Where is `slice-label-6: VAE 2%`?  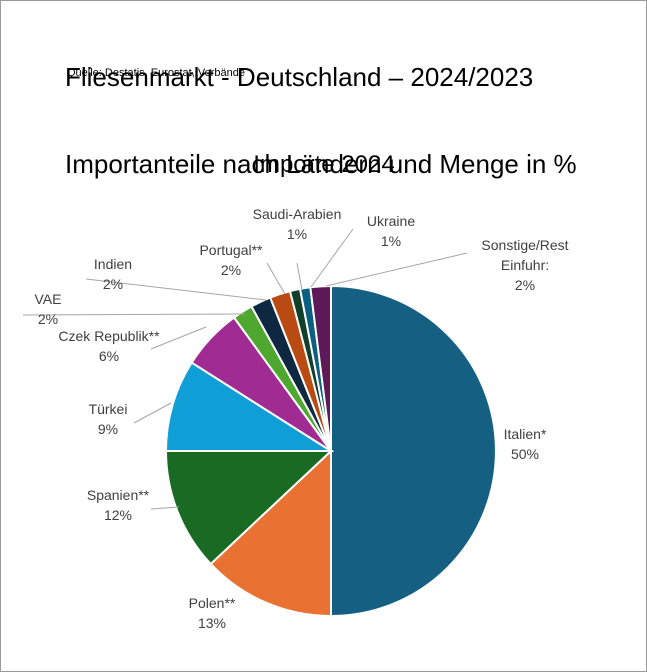
slice-label-6: VAE 2% is located at coordinates (48, 309).